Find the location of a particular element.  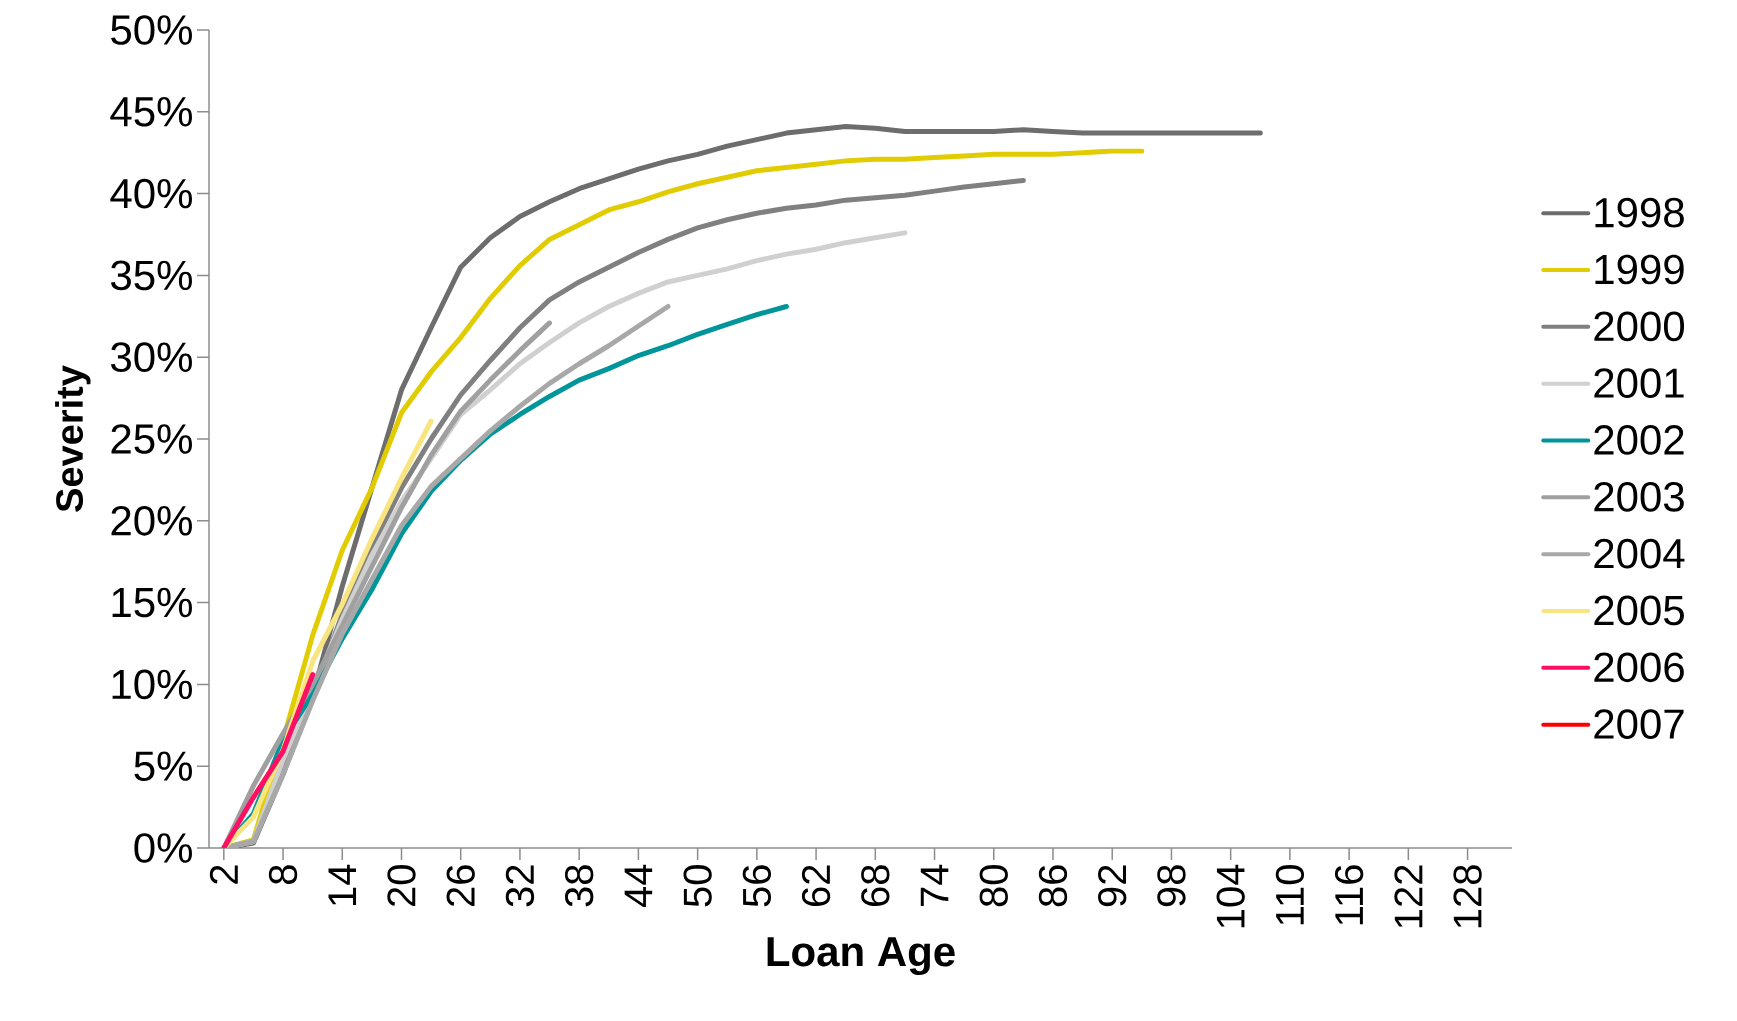

y-tick-label: 35% is located at coordinates (151, 275).